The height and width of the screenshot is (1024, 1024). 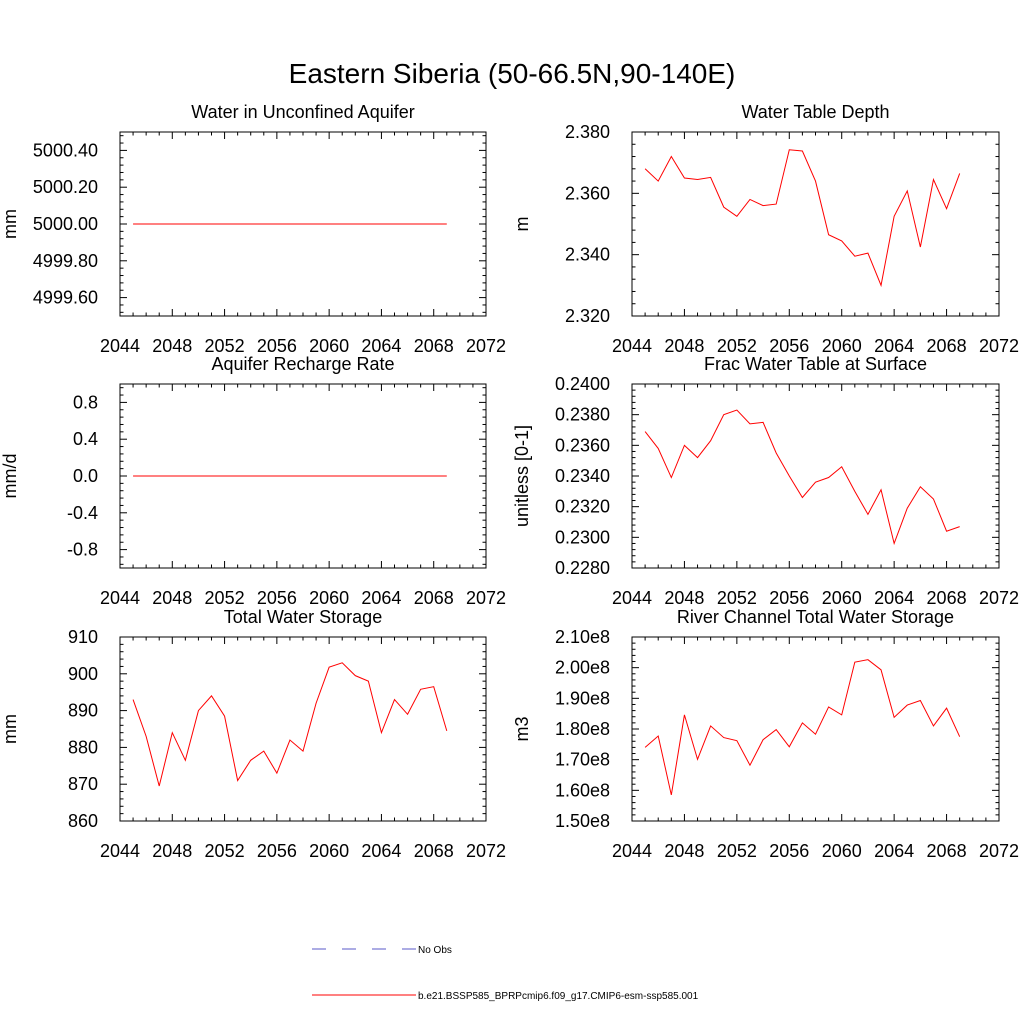 I want to click on chart-0-ytick-label: 5000.00, so click(x=65, y=224).